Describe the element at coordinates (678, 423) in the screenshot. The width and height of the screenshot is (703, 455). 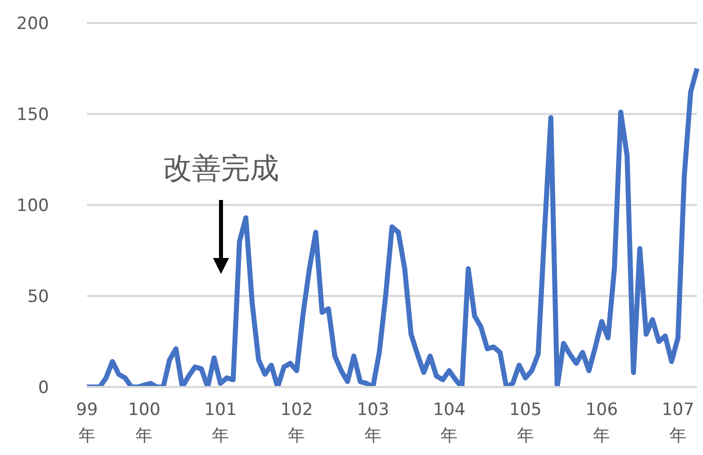
I see `x-tick-label: 107 年` at that location.